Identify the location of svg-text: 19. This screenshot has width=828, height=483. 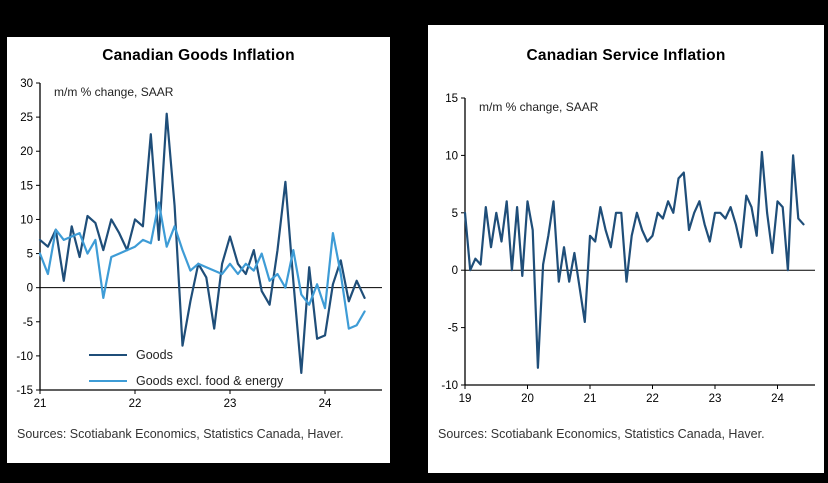
(465, 399).